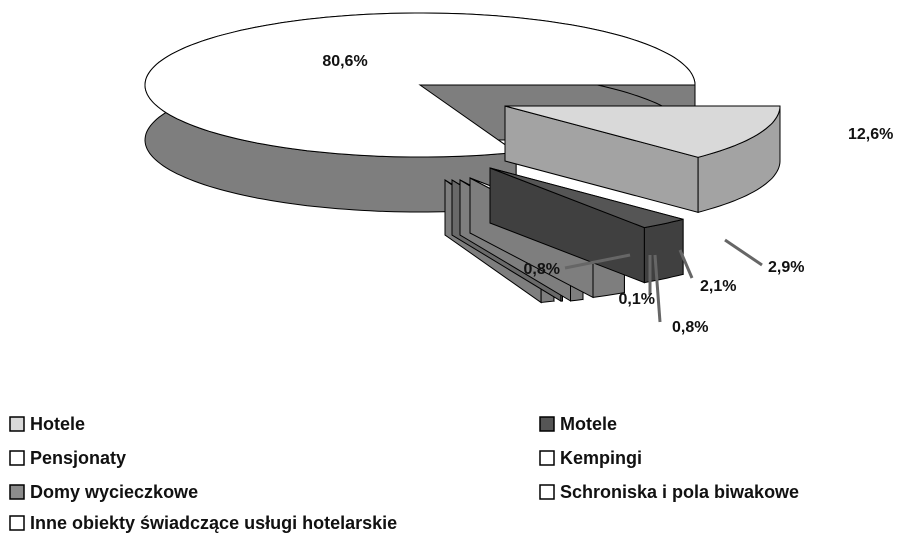  What do you see at coordinates (637, 299) in the screenshot?
I see `data-label: 0,1%` at bounding box center [637, 299].